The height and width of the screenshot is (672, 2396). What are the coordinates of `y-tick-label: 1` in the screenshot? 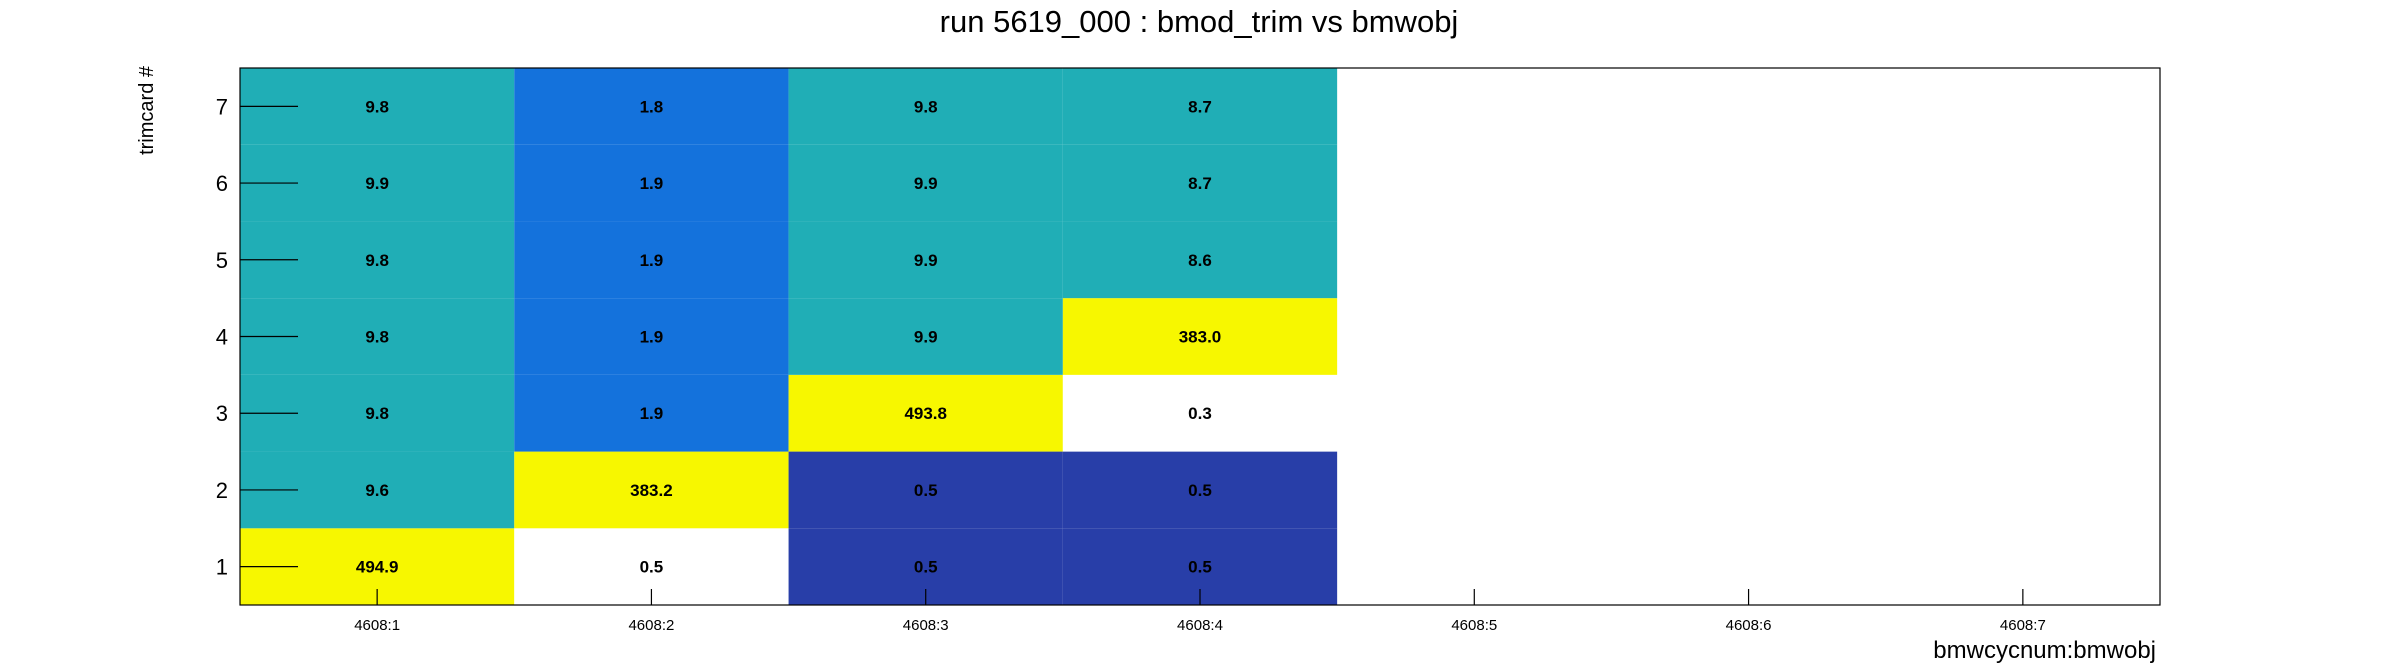 It's located at (222, 567).